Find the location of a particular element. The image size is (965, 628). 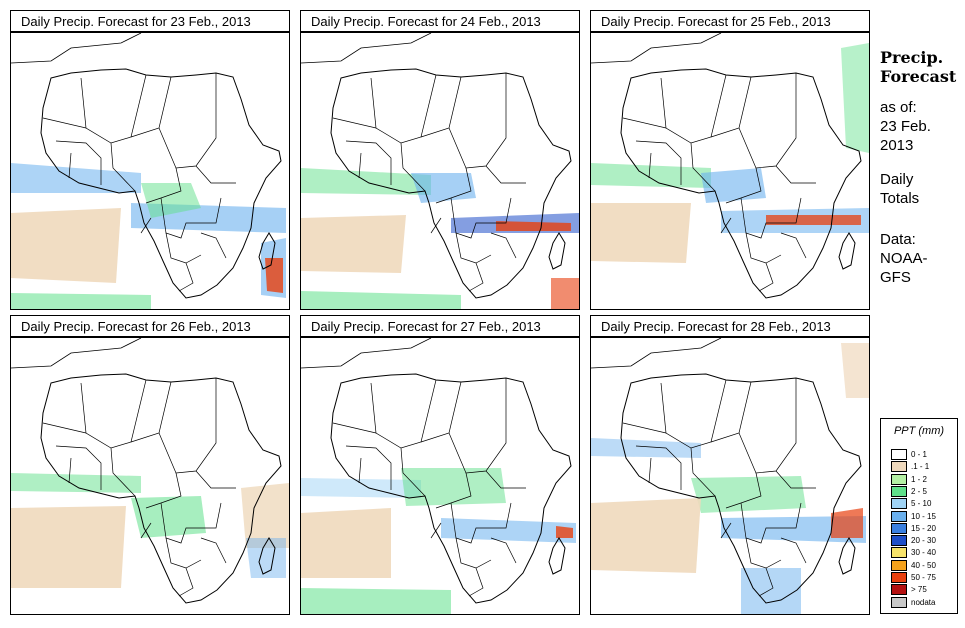

side-heading-line1: Precip. is located at coordinates (912, 57).